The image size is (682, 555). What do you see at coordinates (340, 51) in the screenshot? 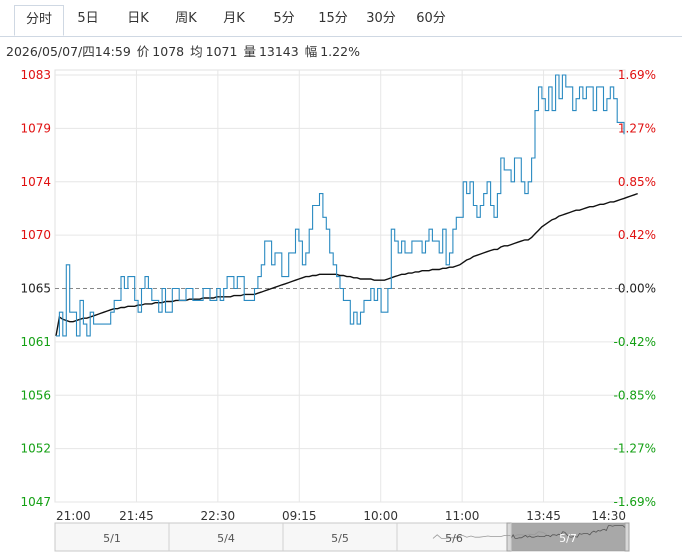
I see `amplitude-value: 1.22%` at bounding box center [340, 51].